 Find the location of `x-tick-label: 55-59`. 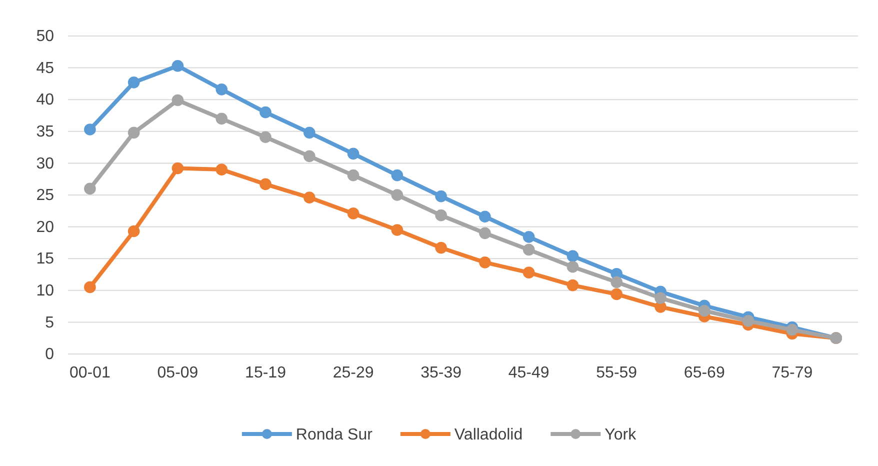

x-tick-label: 55-59 is located at coordinates (617, 373).